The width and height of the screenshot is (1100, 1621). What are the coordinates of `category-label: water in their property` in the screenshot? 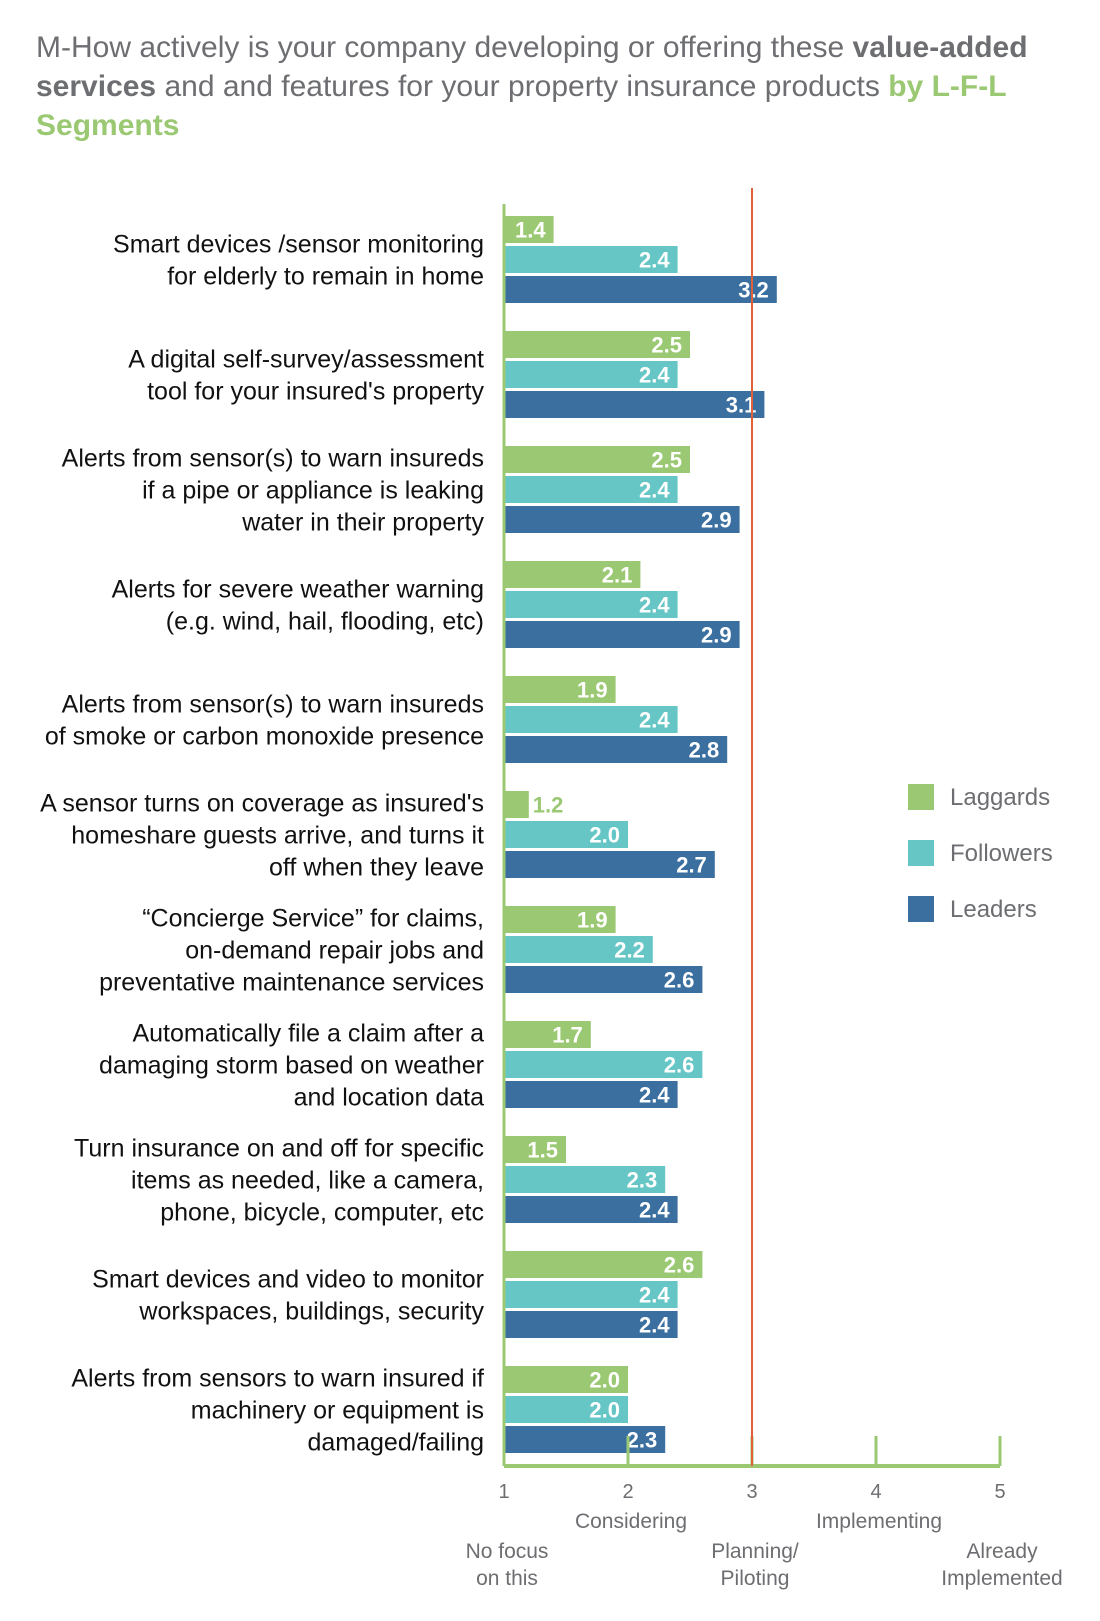 It's located at (362, 523).